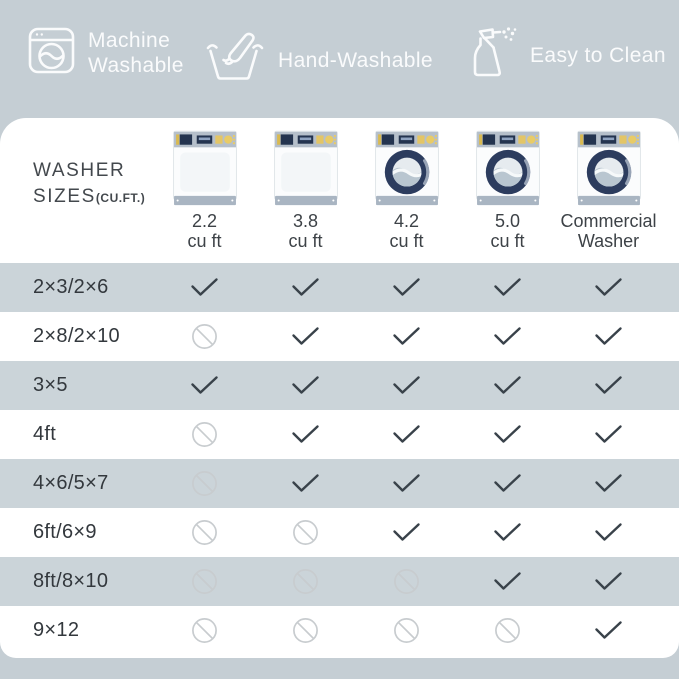 The image size is (679, 679). Describe the element at coordinates (89, 196) in the screenshot. I see `corner-title-line2: SIZES(CU.FT.)` at that location.